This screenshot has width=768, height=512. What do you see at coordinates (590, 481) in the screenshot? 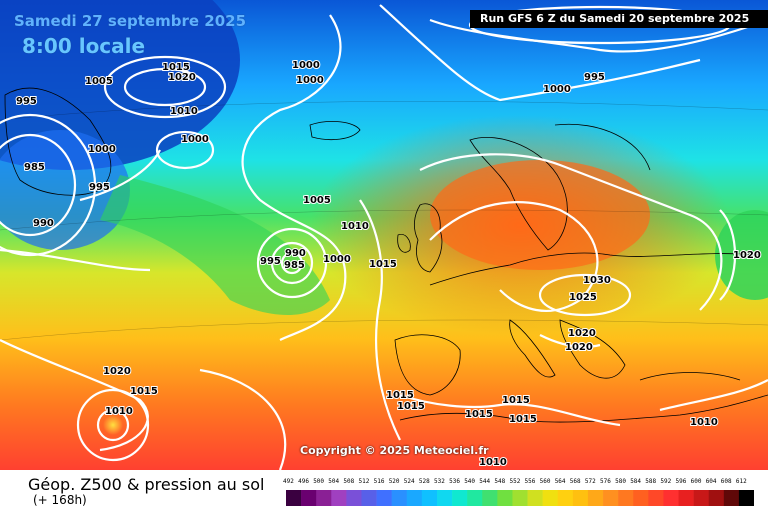
I see `legend-value: 572` at bounding box center [590, 481].